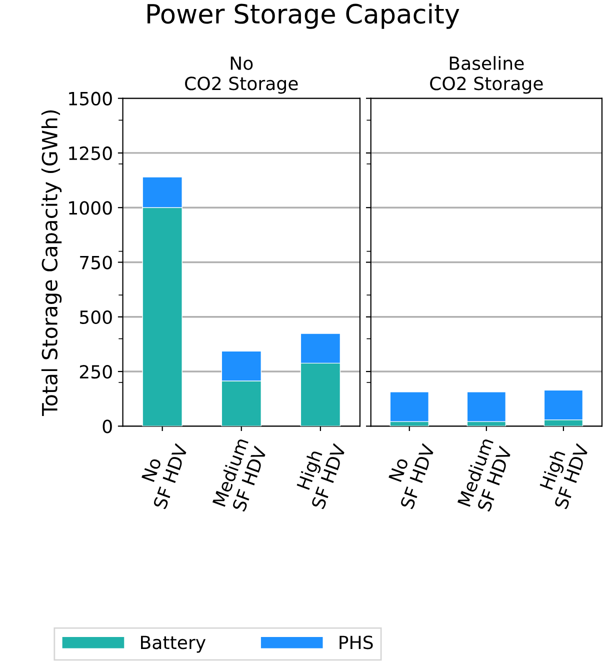 The width and height of the screenshot is (605, 669). I want to click on y-tick-label: 1500, so click(90, 99).